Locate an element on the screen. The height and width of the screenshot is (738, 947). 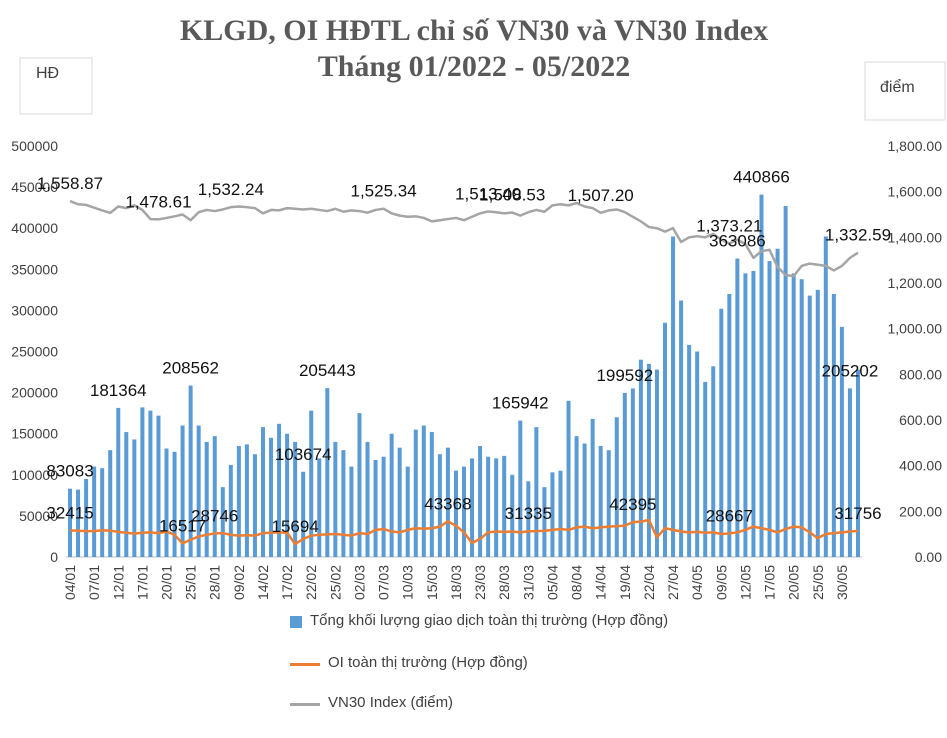
y2-tick-label: 0.00 is located at coordinates (928, 557).